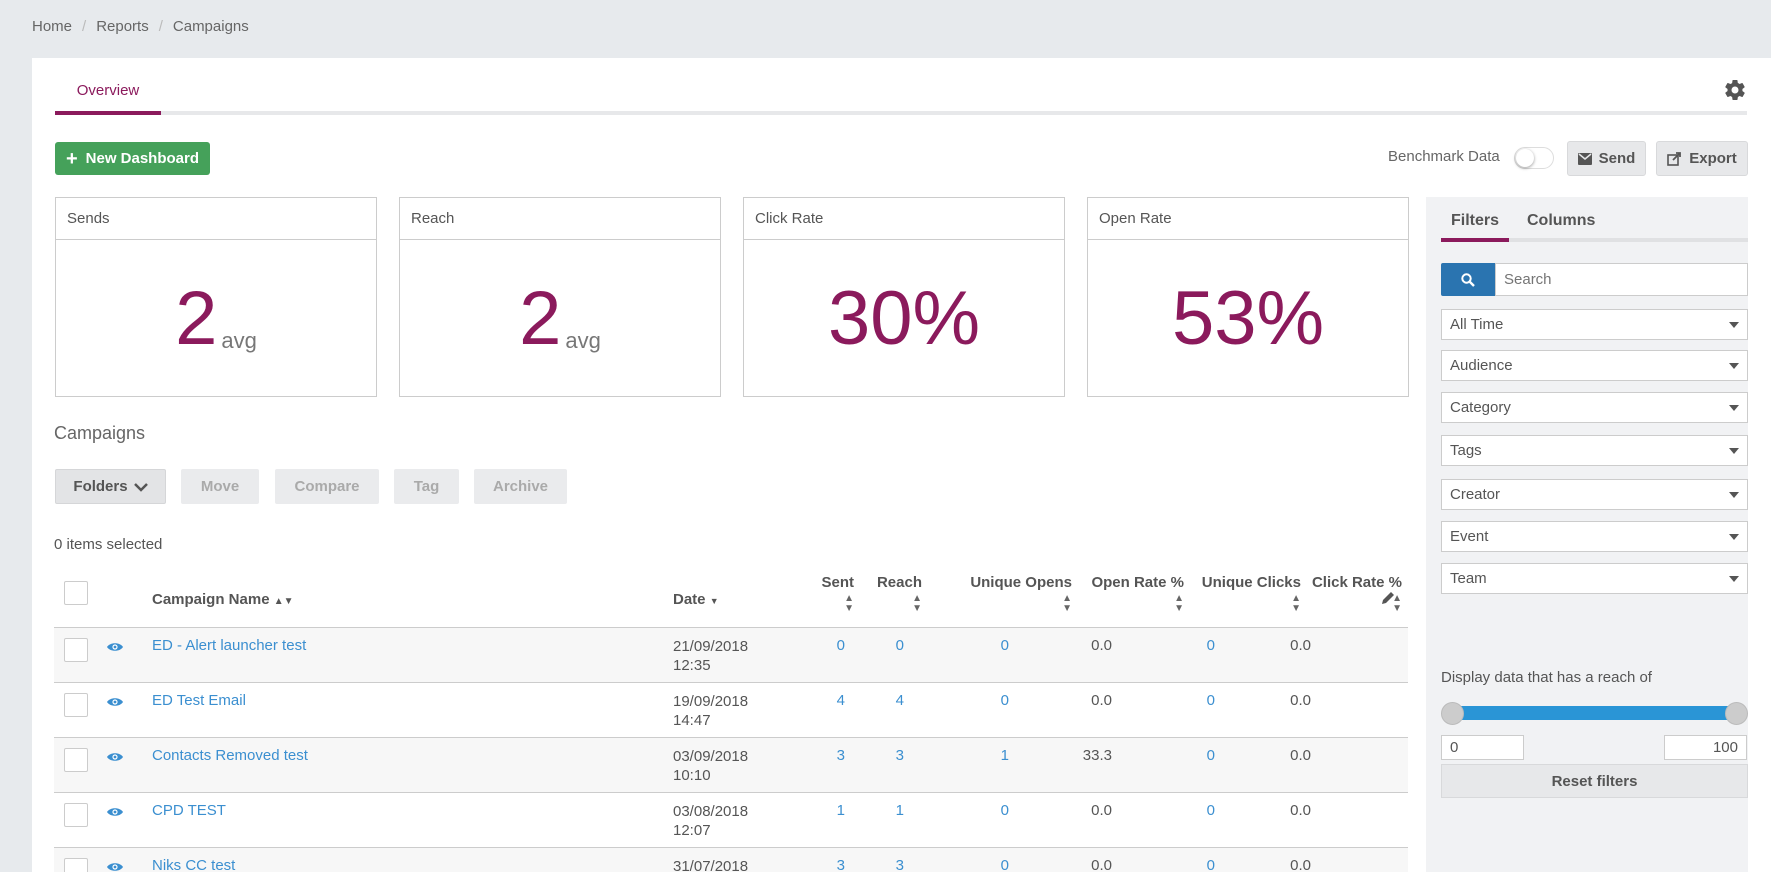 This screenshot has width=1771, height=872. What do you see at coordinates (189, 810) in the screenshot?
I see `campaign-name-link: CPD TEST` at bounding box center [189, 810].